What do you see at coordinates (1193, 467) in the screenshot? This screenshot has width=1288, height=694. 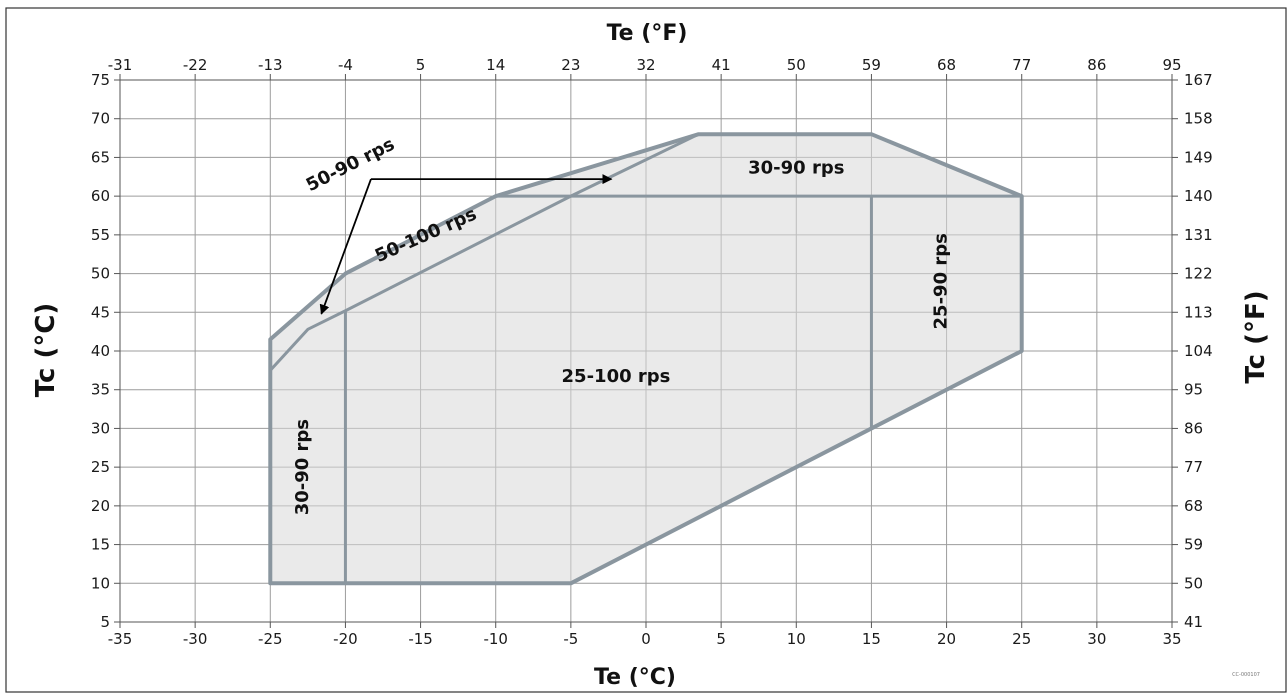 I see `y-right-tick-label: 77` at bounding box center [1193, 467].